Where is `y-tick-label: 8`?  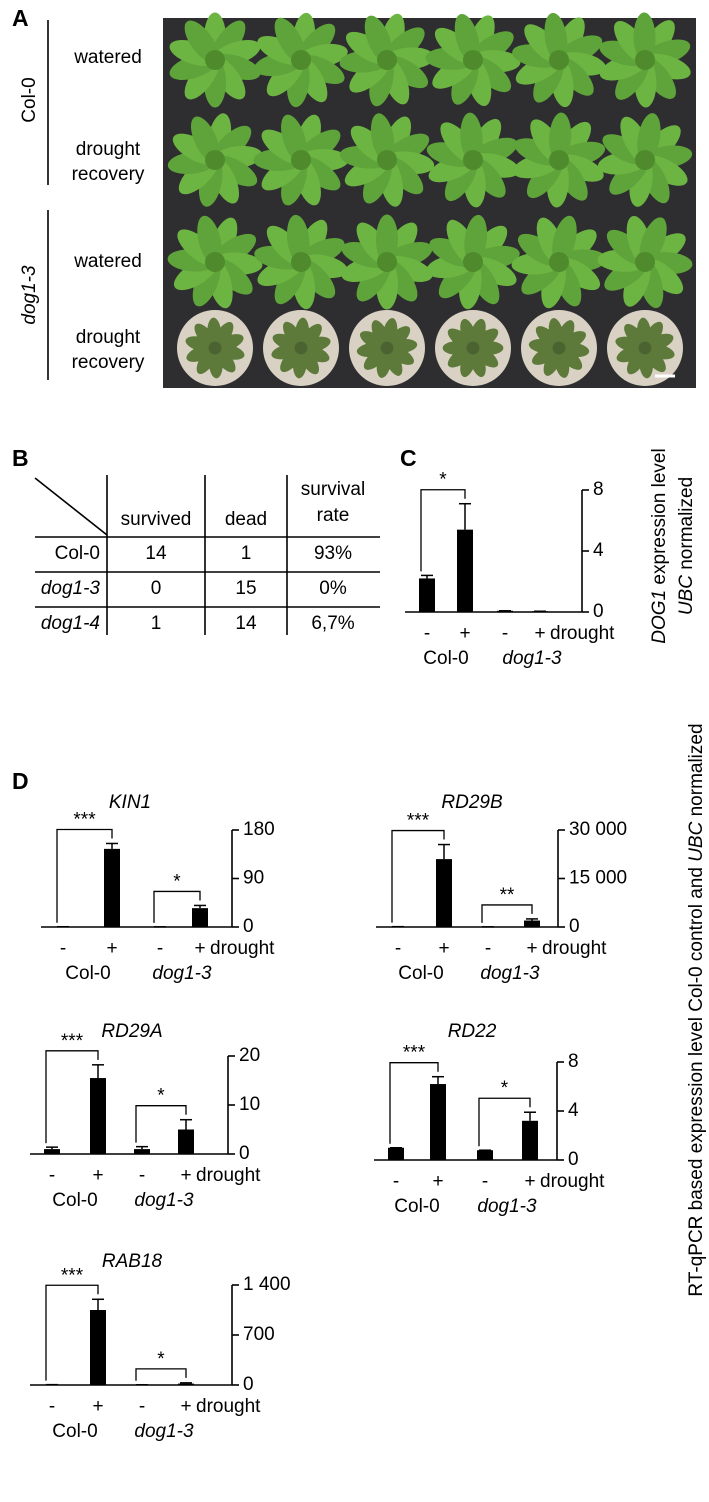
y-tick-label: 8 is located at coordinates (598, 489).